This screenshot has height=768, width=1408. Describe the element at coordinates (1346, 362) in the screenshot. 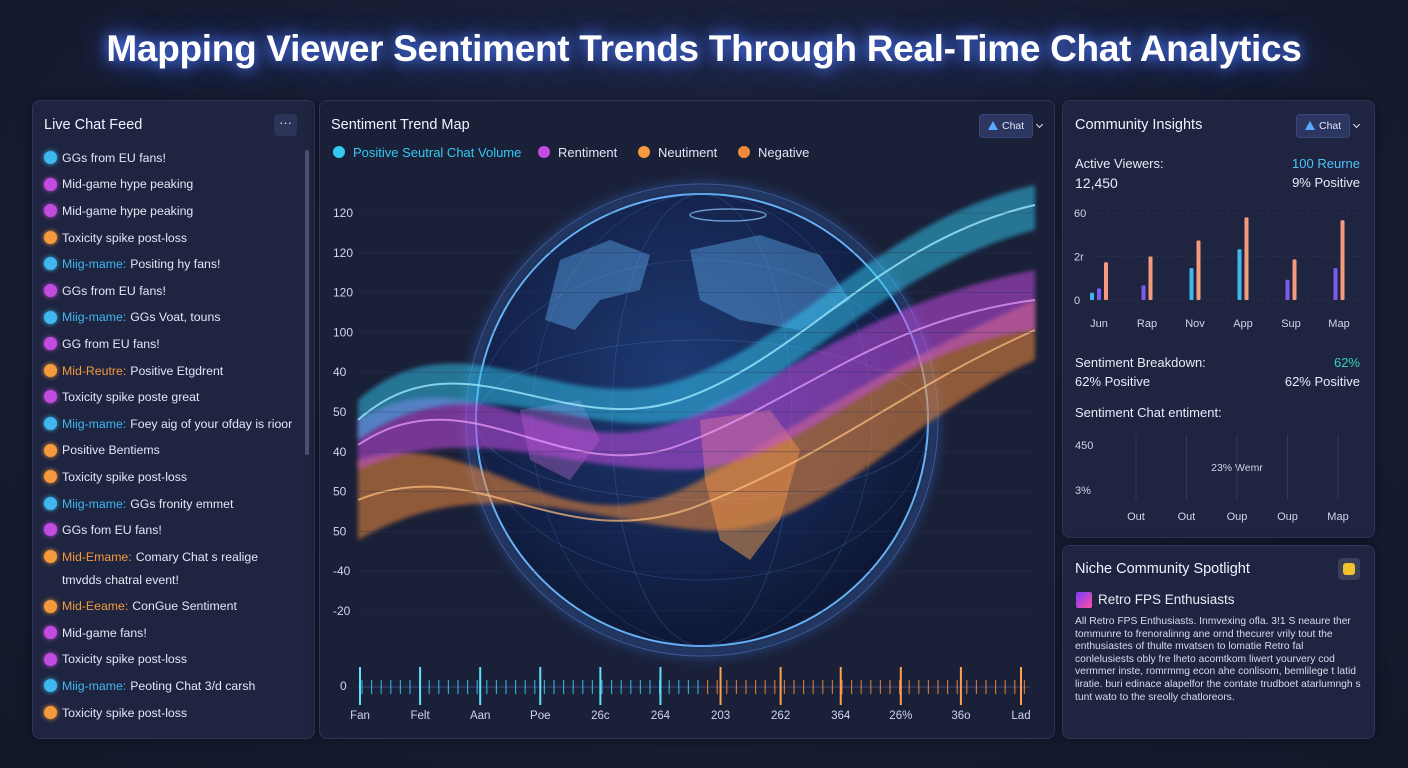

I see `breakdown-value: 62%` at that location.